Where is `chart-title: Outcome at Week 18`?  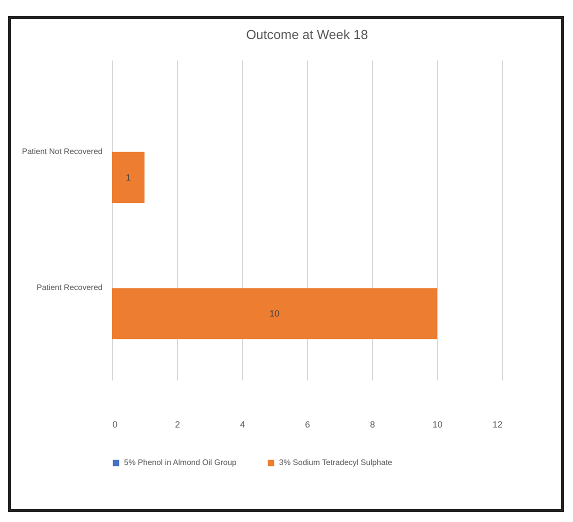
chart-title: Outcome at Week 18 is located at coordinates (307, 34).